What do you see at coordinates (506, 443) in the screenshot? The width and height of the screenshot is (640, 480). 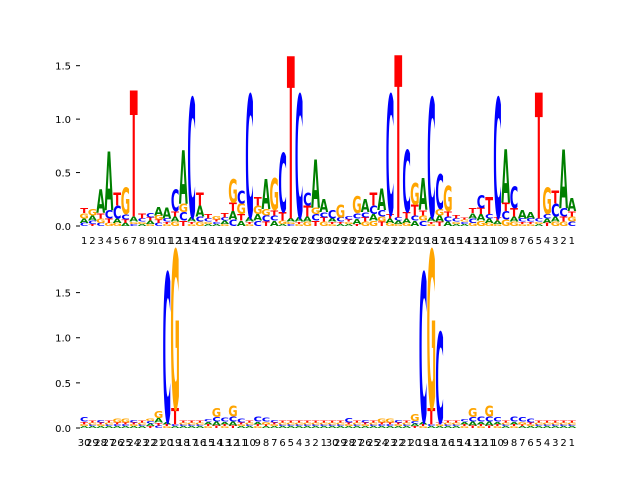 I see `x-tick-label: 9` at bounding box center [506, 443].